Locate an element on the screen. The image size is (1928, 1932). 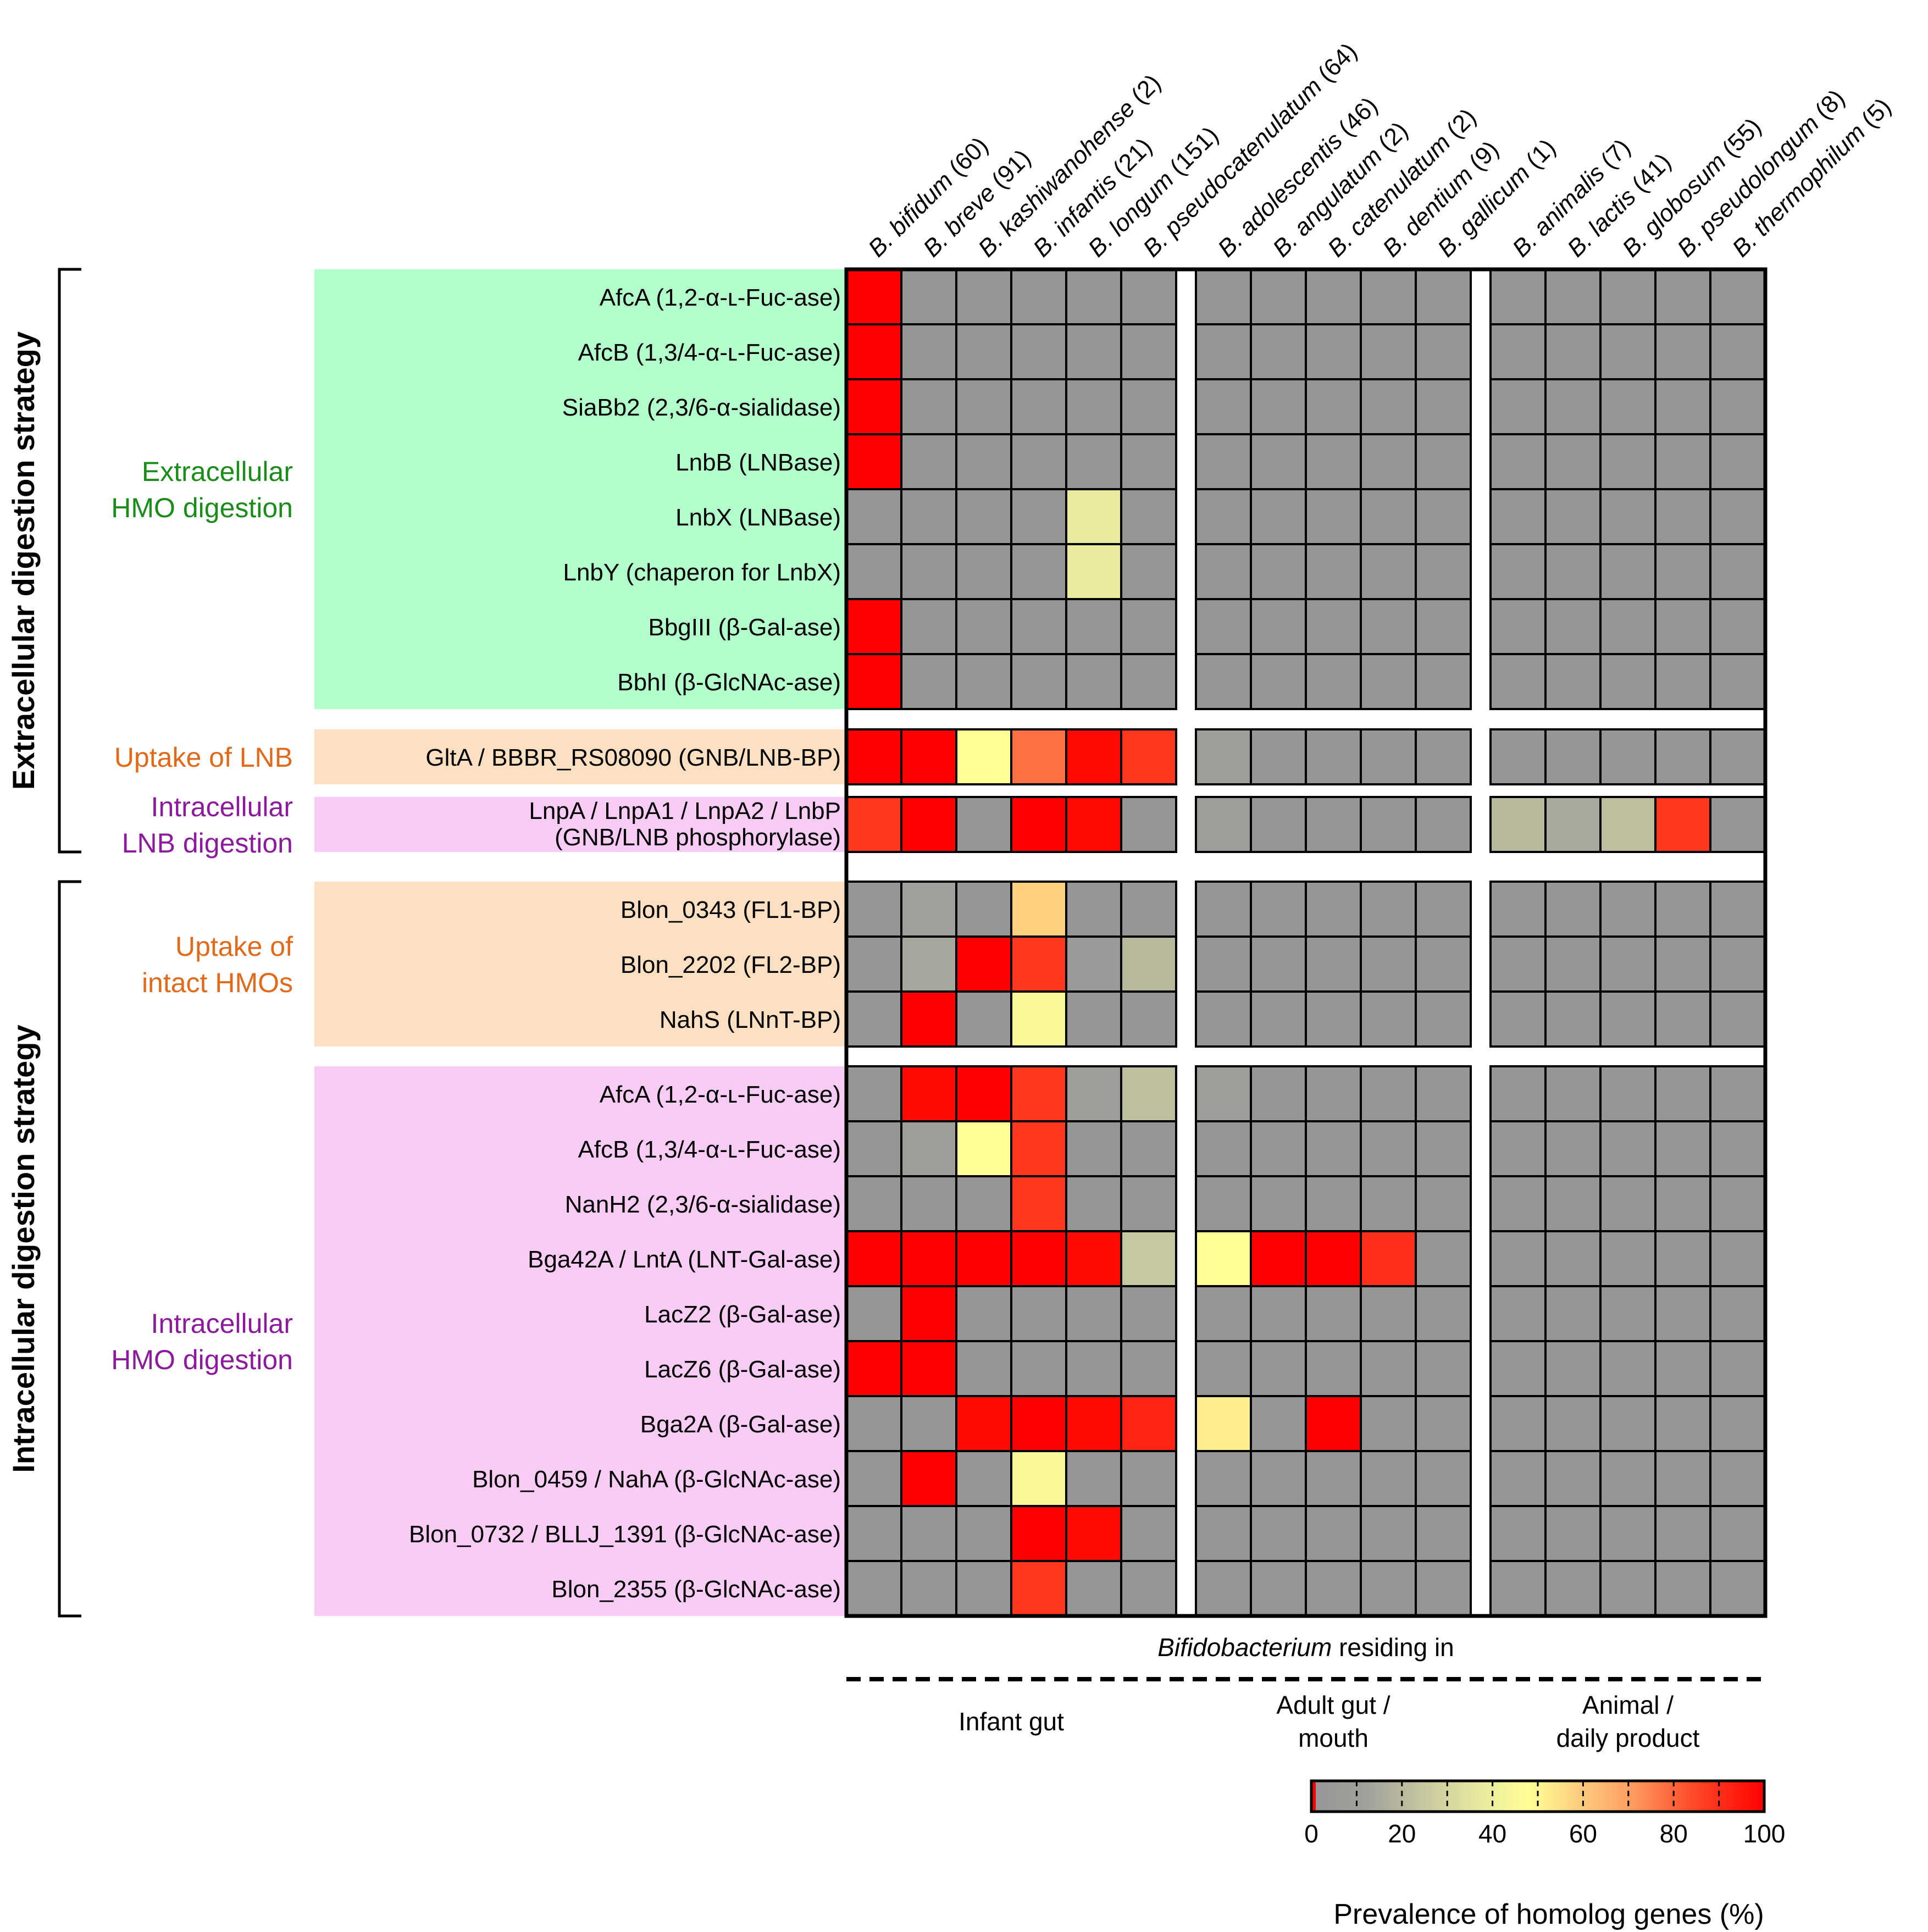
row-label: BbhI (β-GlcNAc-ase) is located at coordinates (729, 682).